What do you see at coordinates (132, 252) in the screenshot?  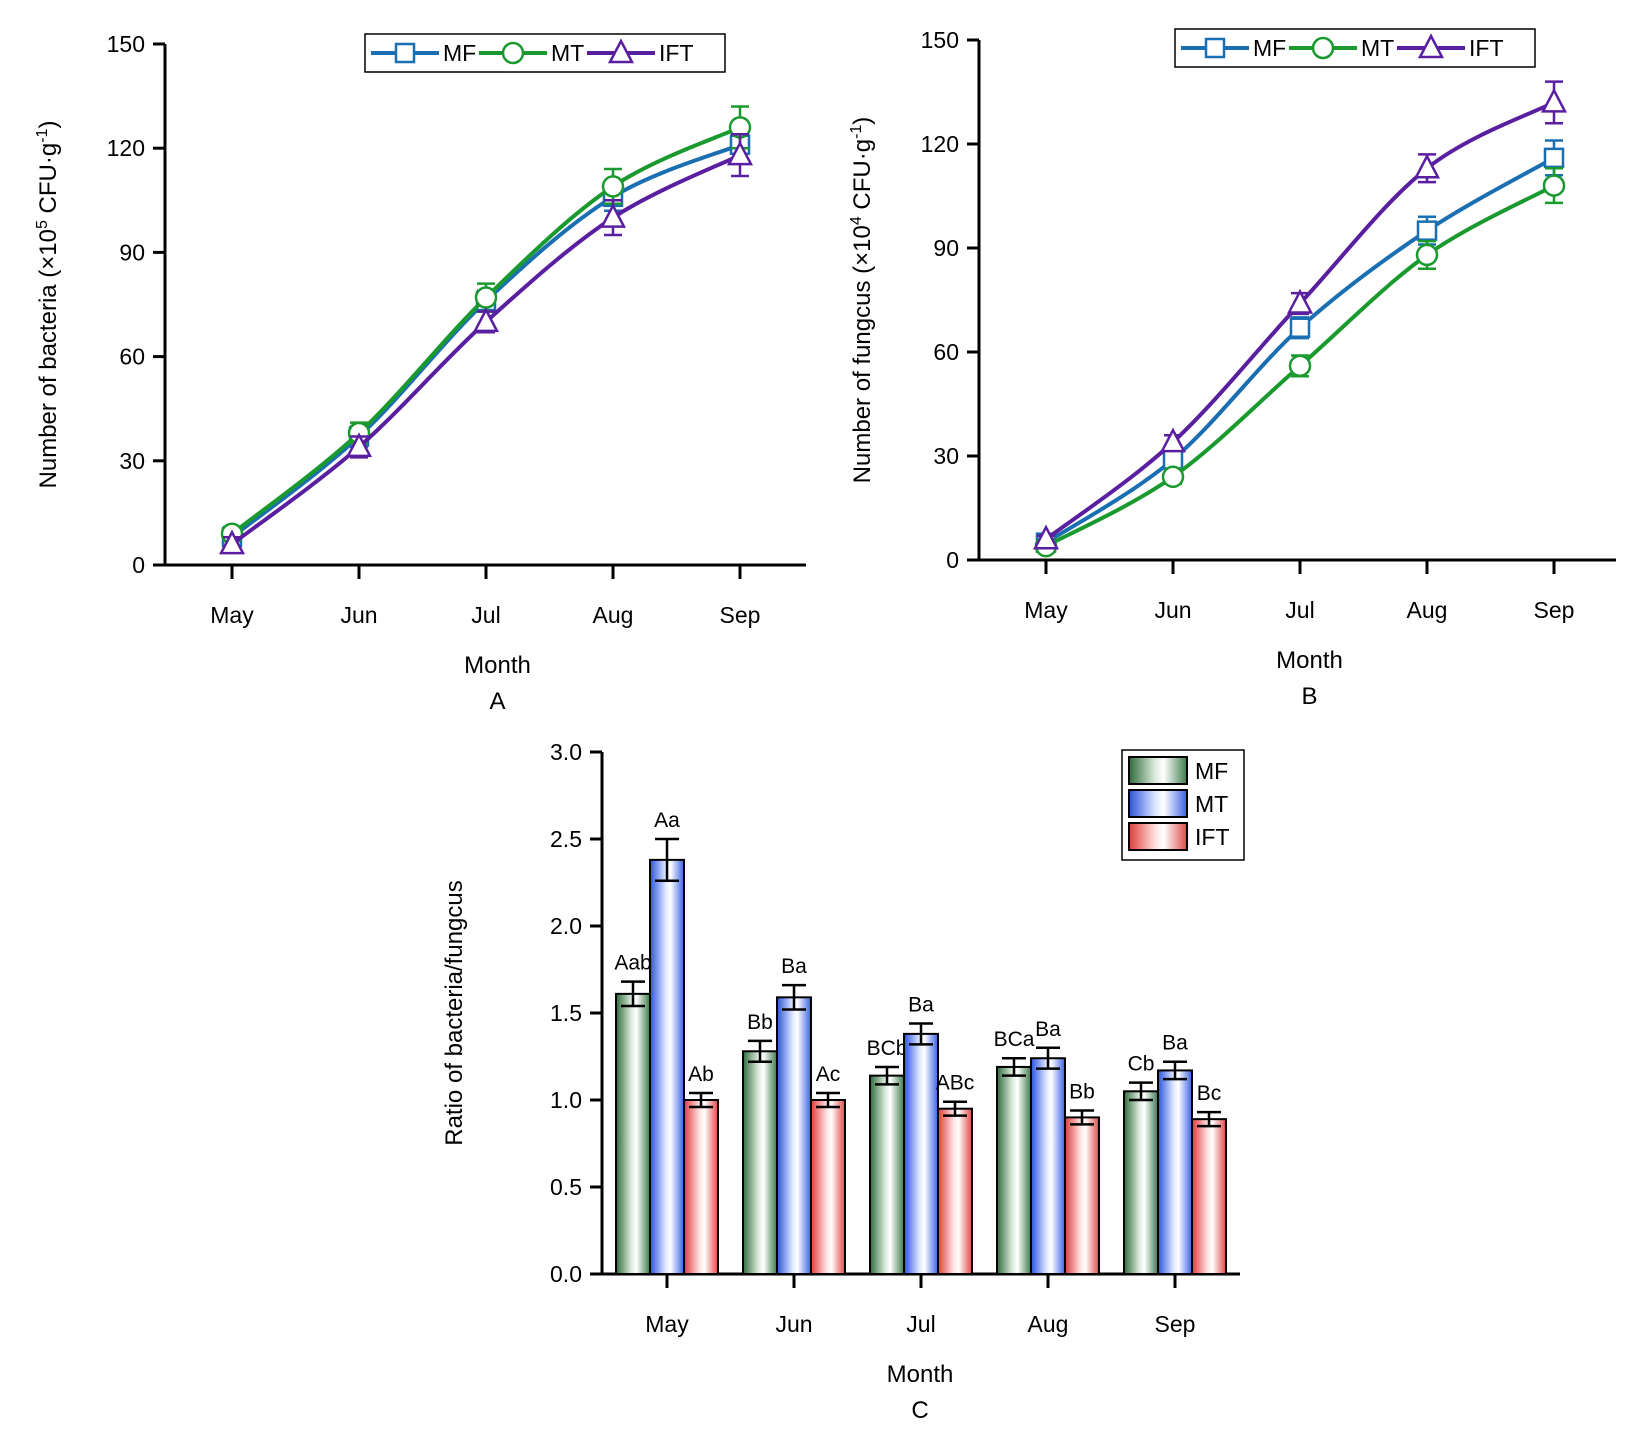 I see `panel-a-y-tick-label: 90` at bounding box center [132, 252].